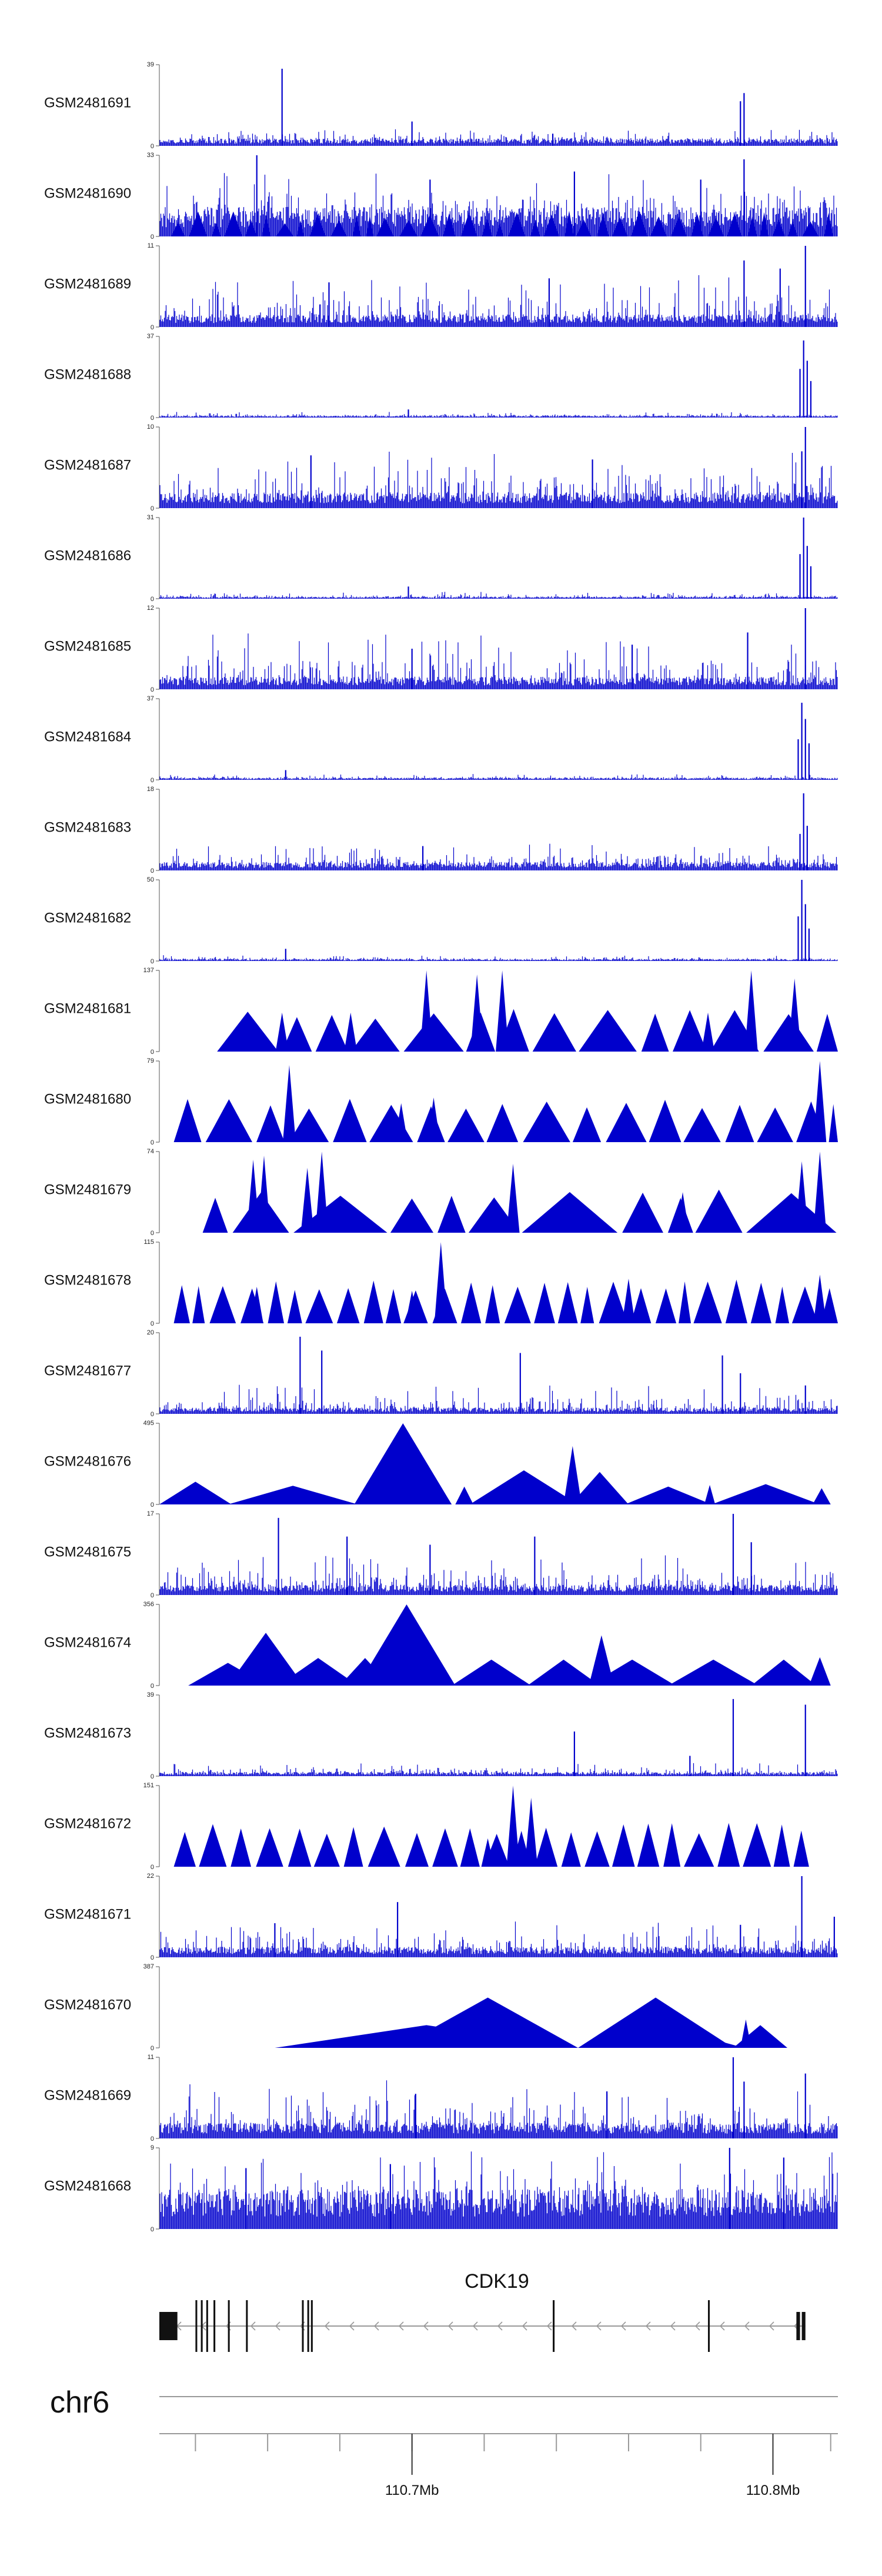 The image size is (882, 2576). Describe the element at coordinates (87, 1099) in the screenshot. I see `track-label: GSM2481680` at that location.